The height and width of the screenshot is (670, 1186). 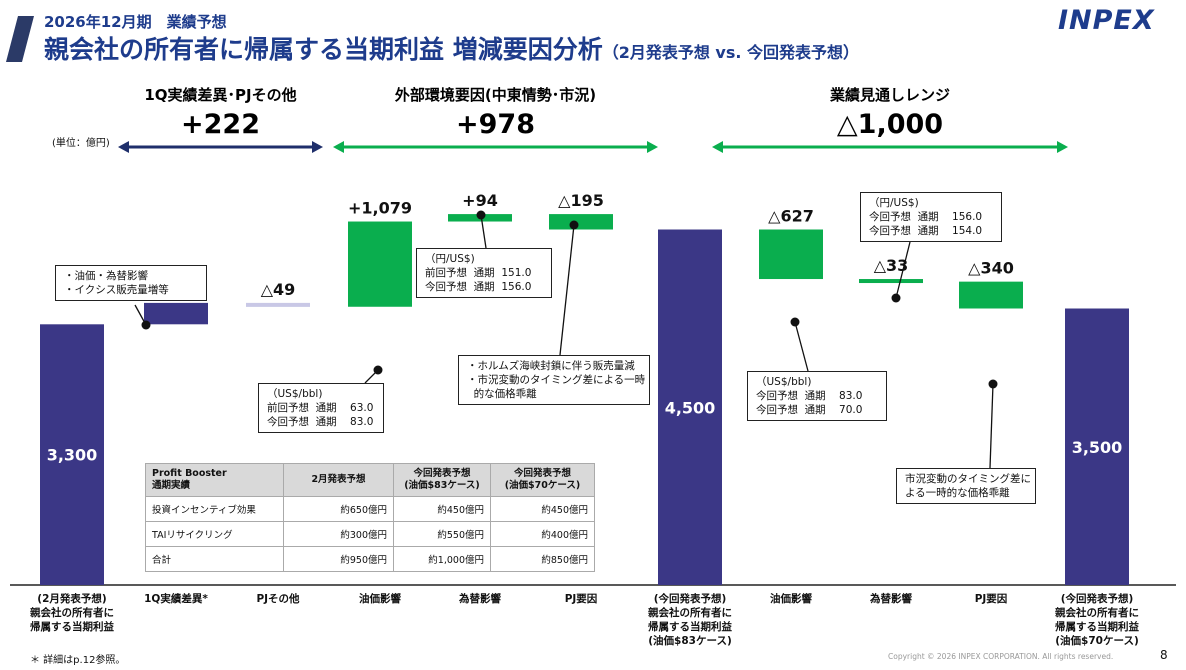 I want to click on value-label: +94, so click(x=480, y=200).